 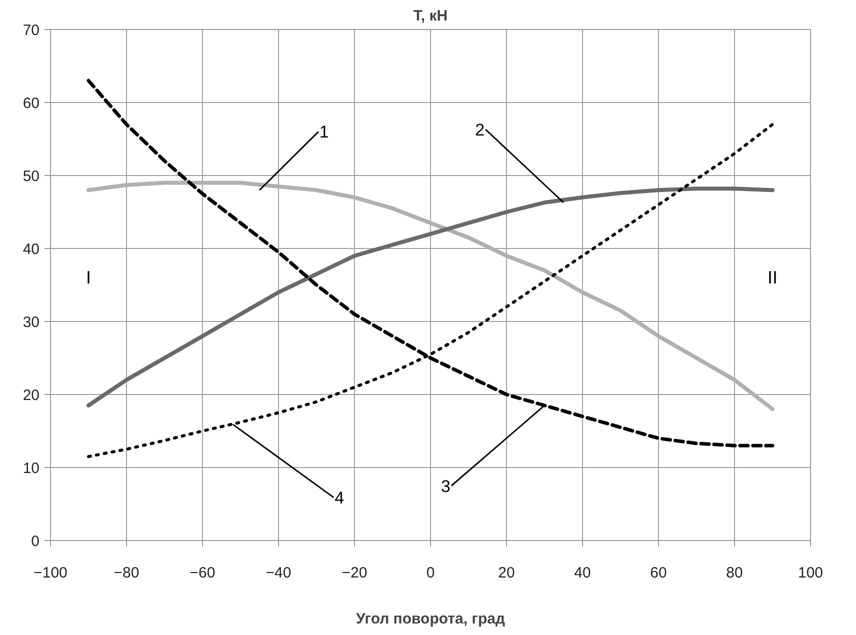 I want to click on annotation: 3, so click(x=445, y=486).